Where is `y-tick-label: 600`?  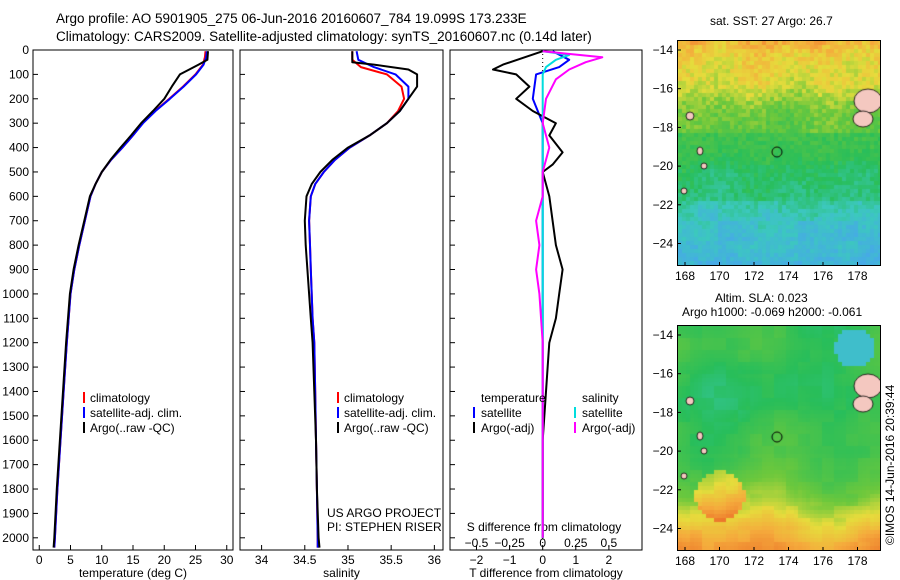
y-tick-label: 600 is located at coordinates (19, 196).